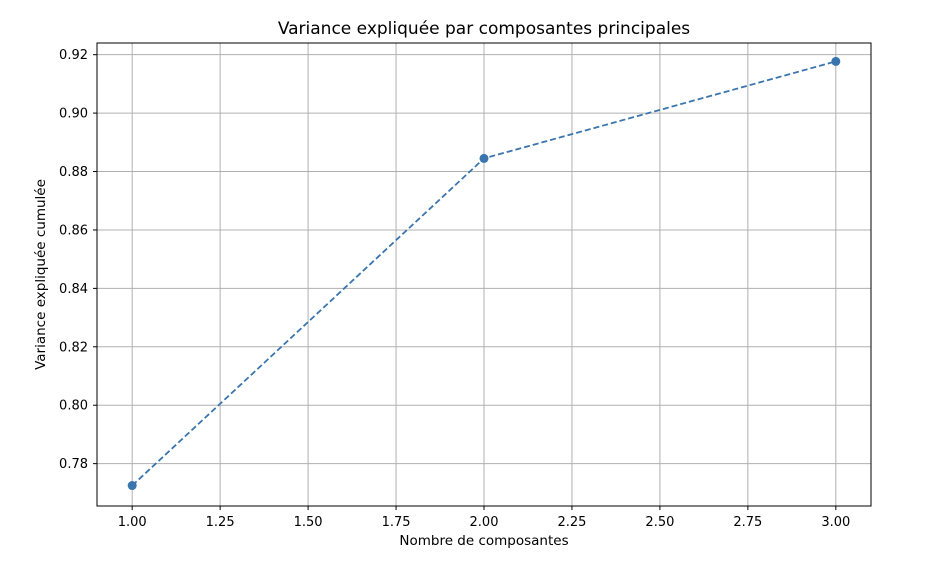  Describe the element at coordinates (41, 274) in the screenshot. I see `y-axis-title: Variance expliquée cumulée` at that location.